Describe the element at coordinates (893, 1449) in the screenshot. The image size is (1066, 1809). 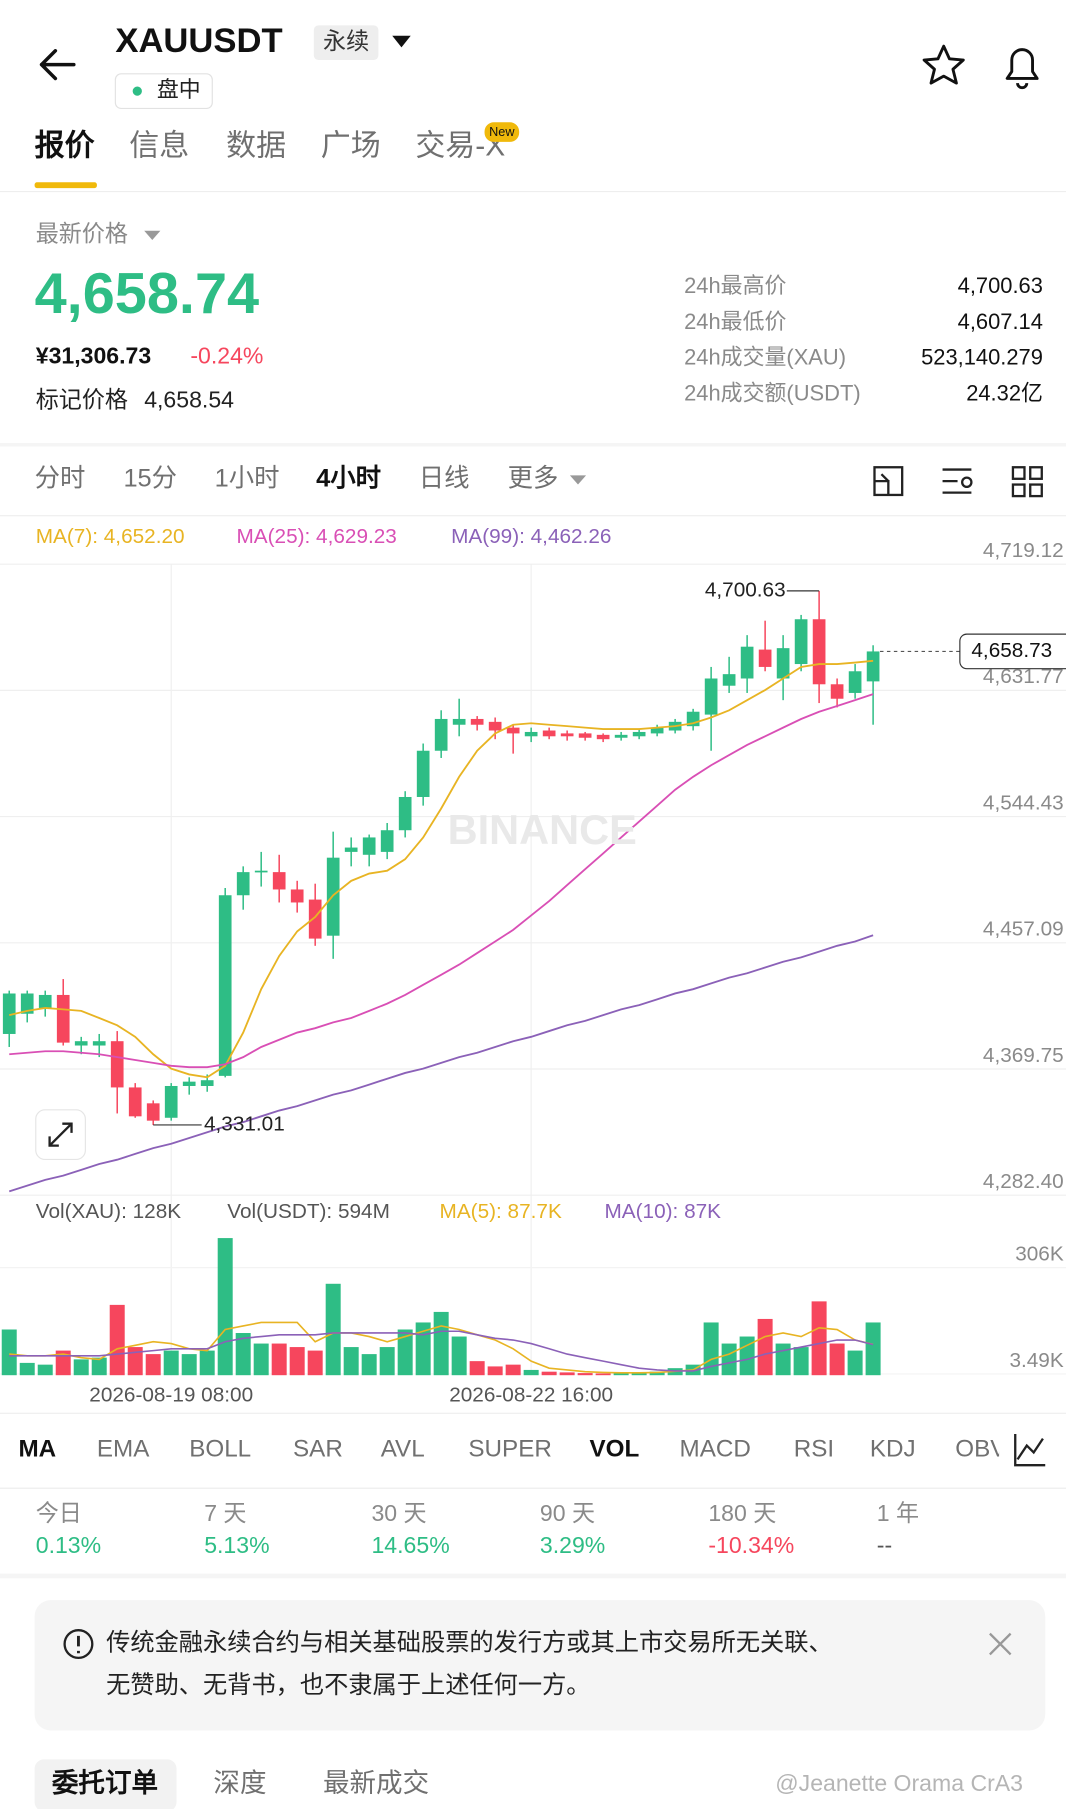
I see `indicator-tab: KDJ` at that location.